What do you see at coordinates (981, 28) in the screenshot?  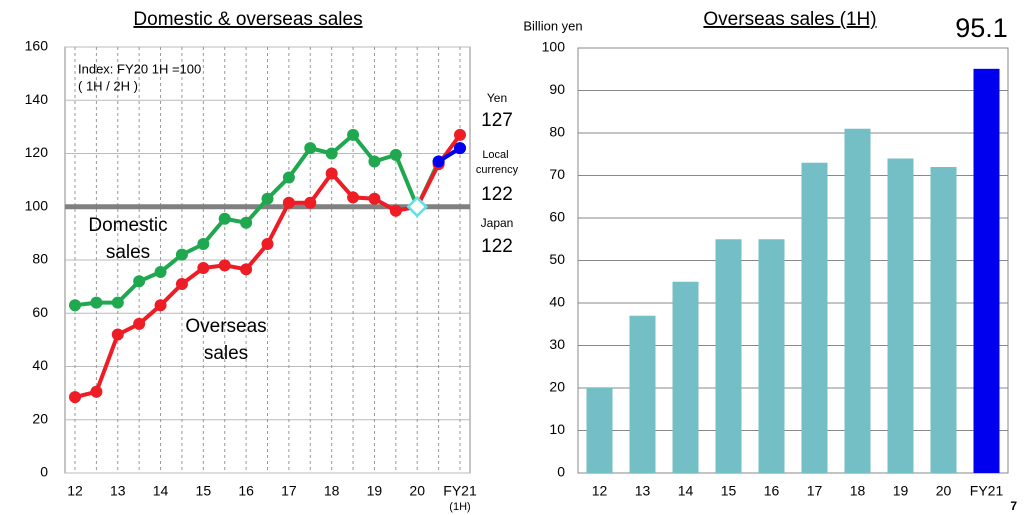 I see `value-label: 95.1` at bounding box center [981, 28].